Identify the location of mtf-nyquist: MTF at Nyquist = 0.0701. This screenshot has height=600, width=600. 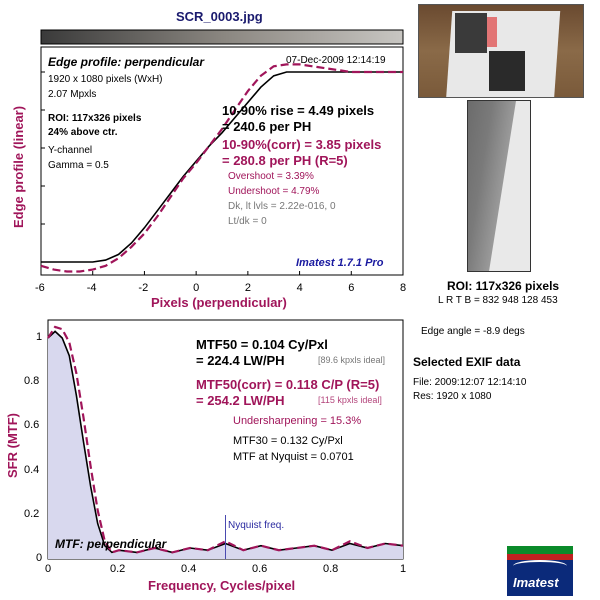
(293, 457).